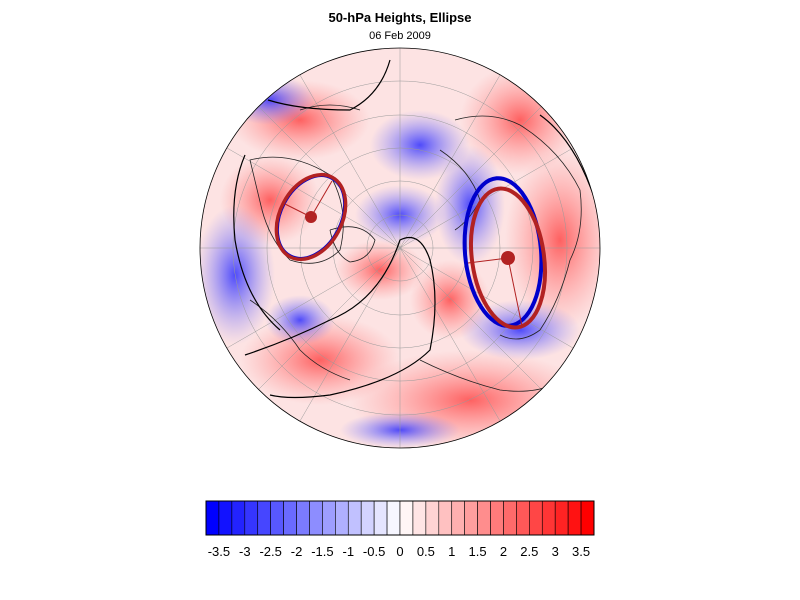 The image size is (800, 600). I want to click on colorbar-tick-label: -1.5, so click(322, 551).